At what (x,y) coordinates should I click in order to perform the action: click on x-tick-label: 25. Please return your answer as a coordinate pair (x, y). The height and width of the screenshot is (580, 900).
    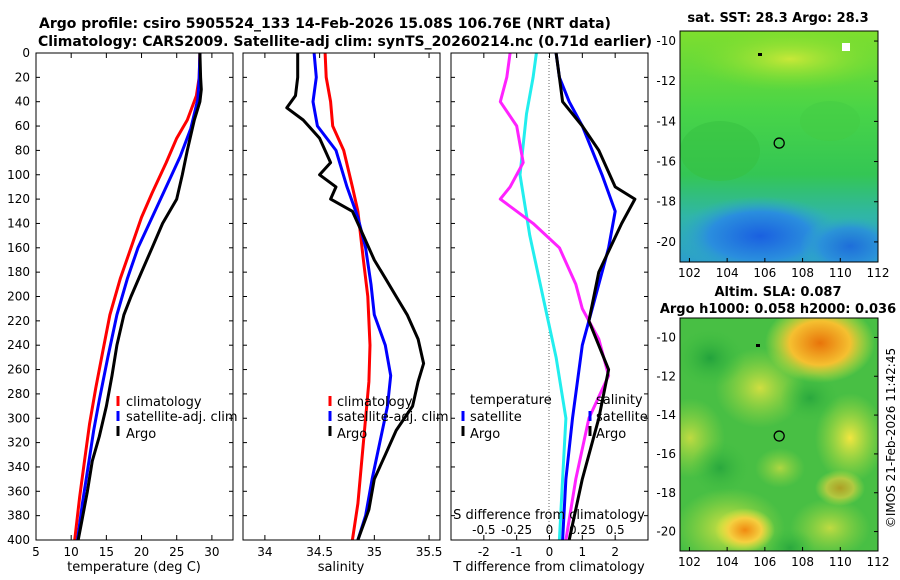
    Looking at the image, I should click on (176, 552).